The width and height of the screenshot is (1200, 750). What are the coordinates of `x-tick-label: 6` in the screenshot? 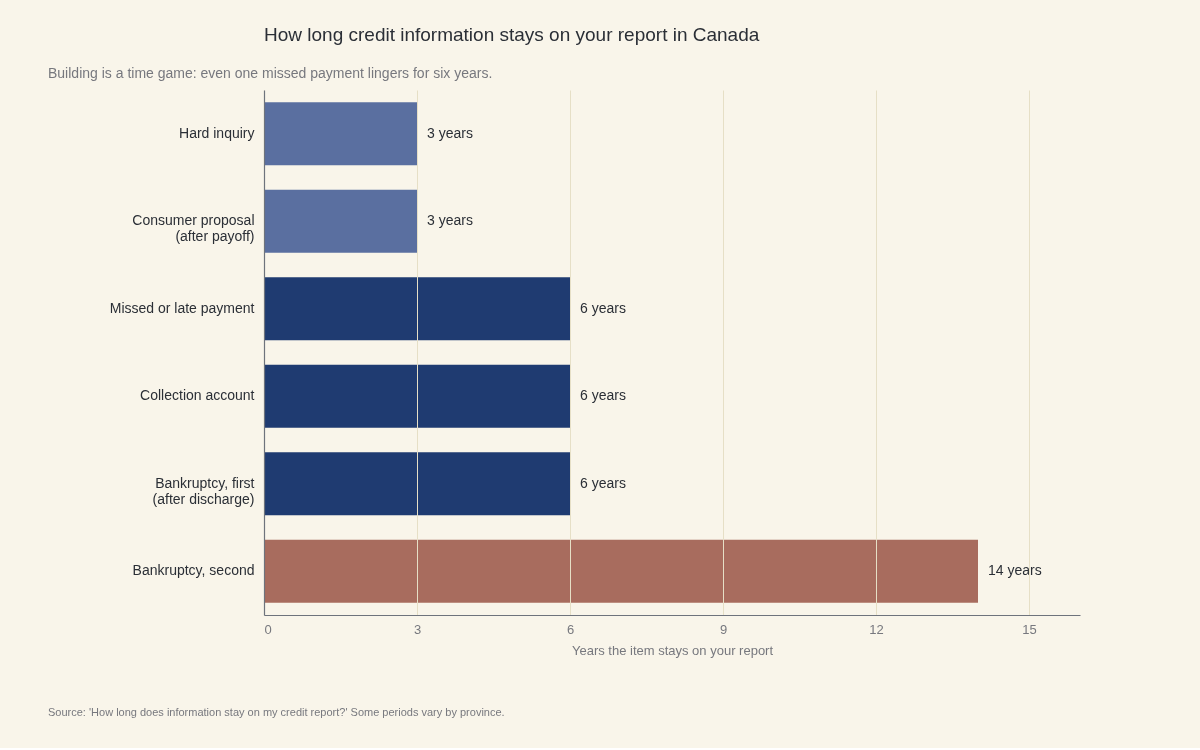 It's located at (570, 629).